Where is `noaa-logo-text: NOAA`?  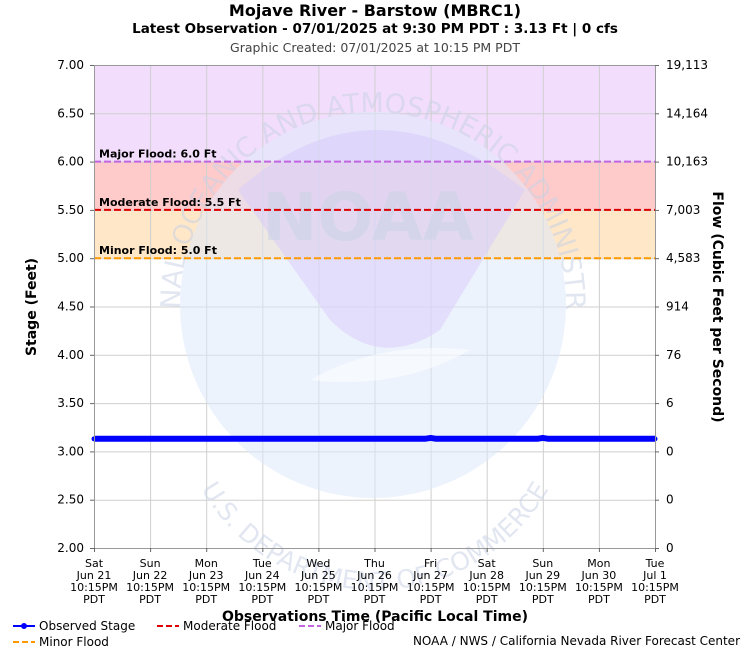
noaa-logo-text: NOAA is located at coordinates (368, 217).